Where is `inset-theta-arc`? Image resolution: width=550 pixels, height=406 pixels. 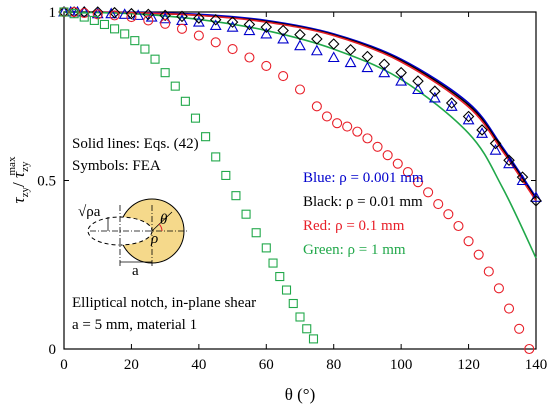
inset-theta-arc is located at coordinates (160, 227).